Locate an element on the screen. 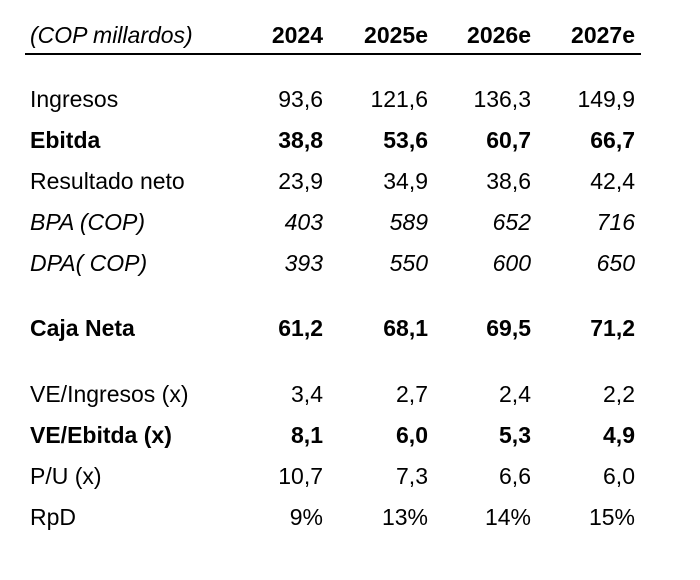 The width and height of the screenshot is (700, 580). cell: 2,2 is located at coordinates (619, 394).